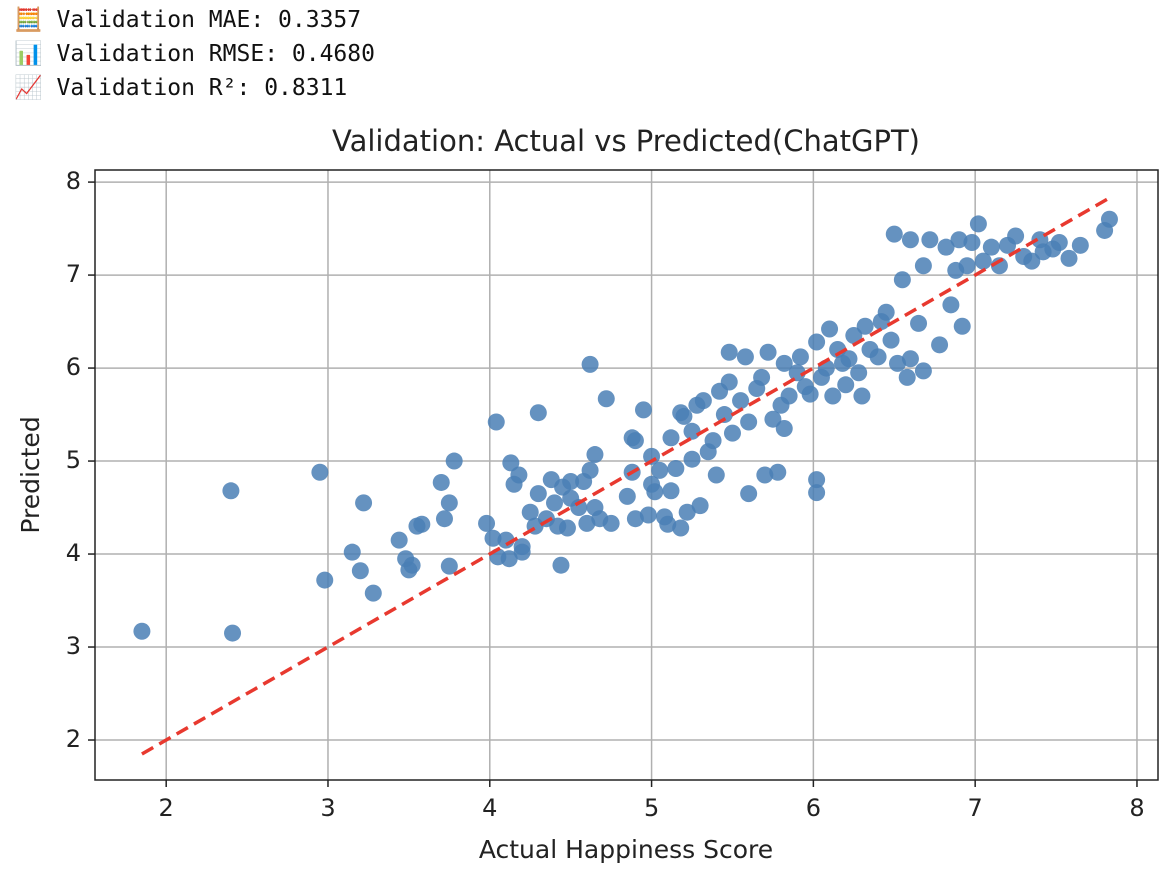  Describe the element at coordinates (73, 646) in the screenshot. I see `y-tick-label: 3` at that location.